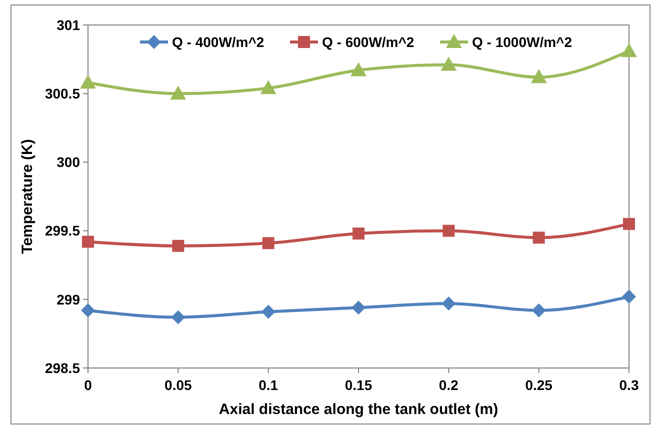 Image resolution: width=656 pixels, height=431 pixels. What do you see at coordinates (178, 385) in the screenshot?
I see `x-tick-label: 0.05` at bounding box center [178, 385].